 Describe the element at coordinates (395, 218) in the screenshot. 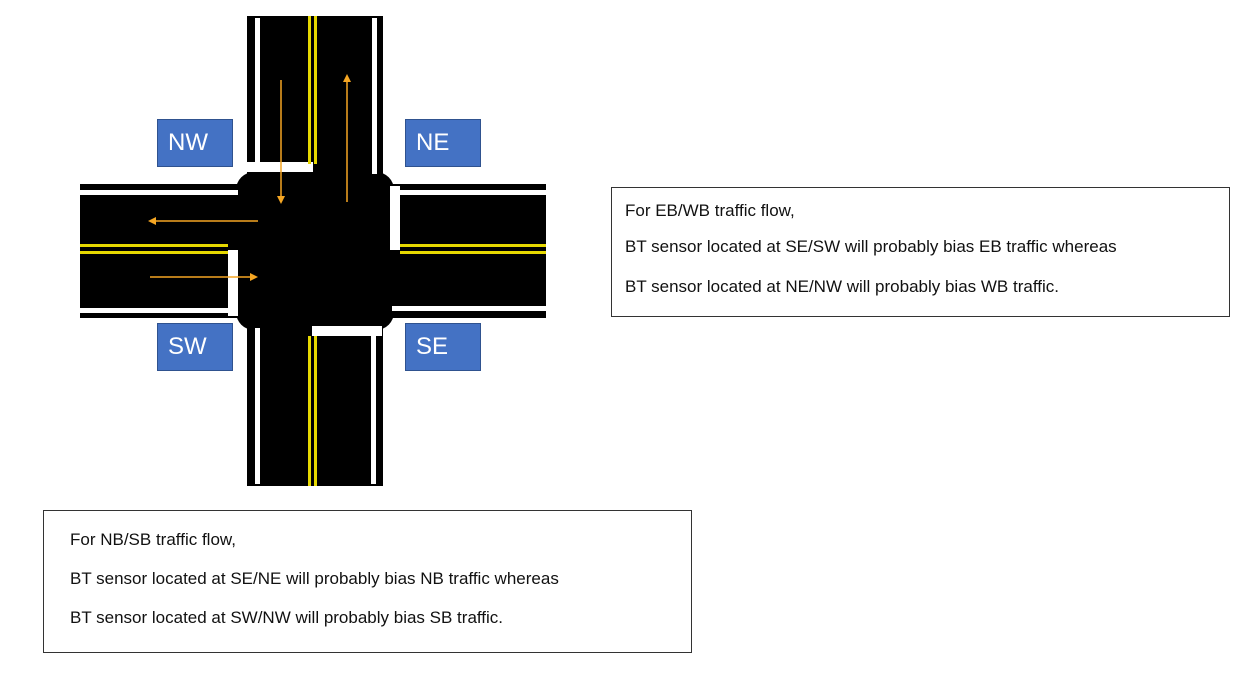

I see `east-stop-bar` at that location.